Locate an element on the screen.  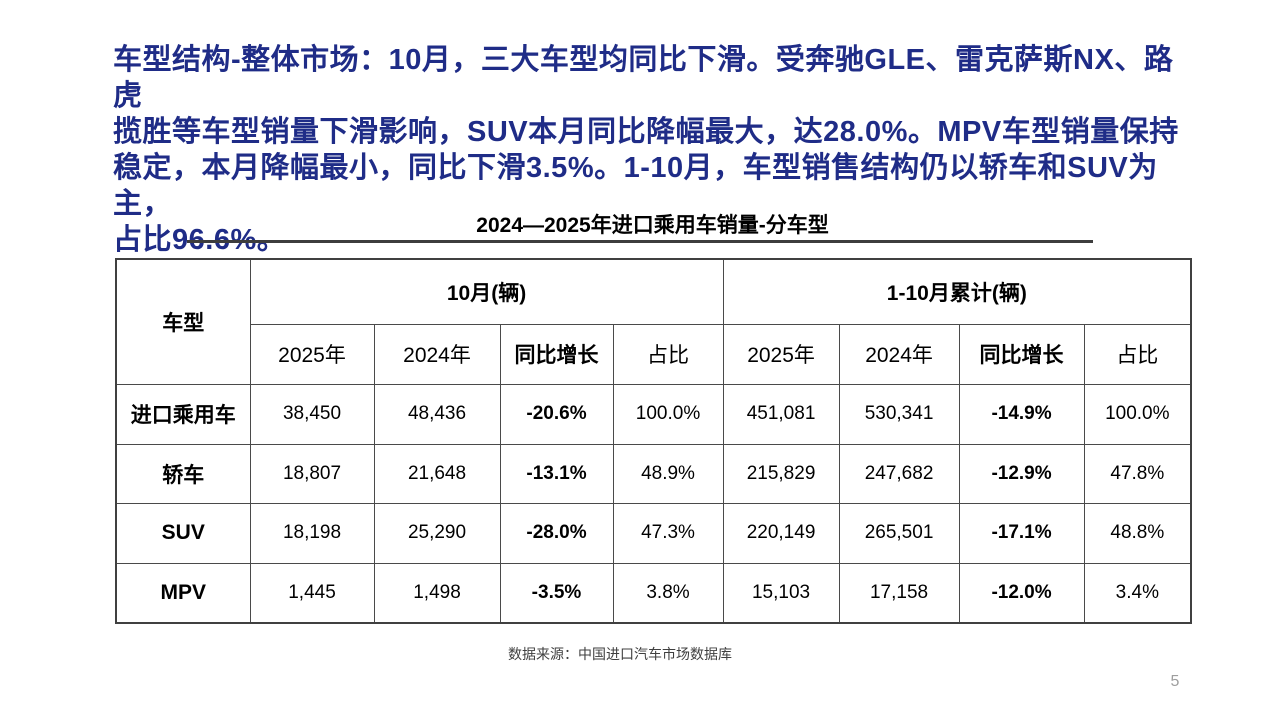
header-october-units: 10月(辆) is located at coordinates (486, 291).